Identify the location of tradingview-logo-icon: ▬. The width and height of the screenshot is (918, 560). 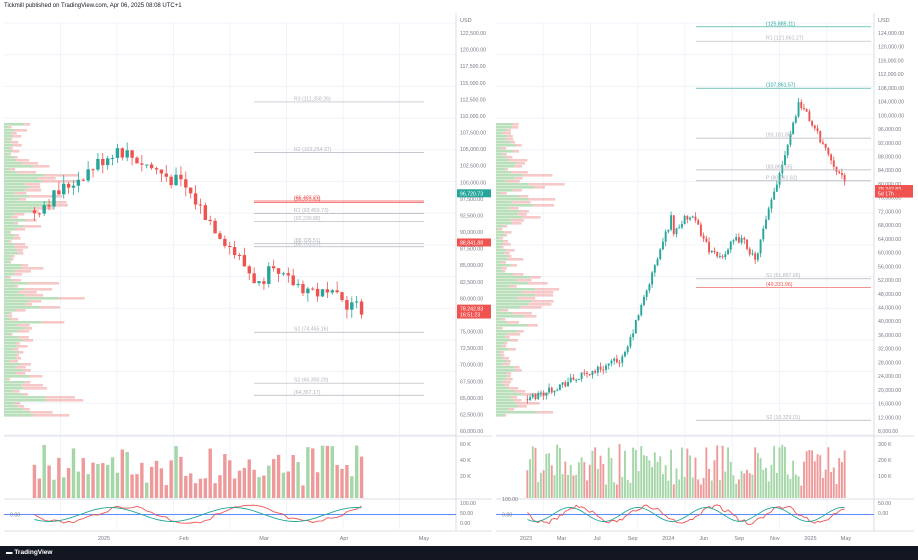
(9, 552).